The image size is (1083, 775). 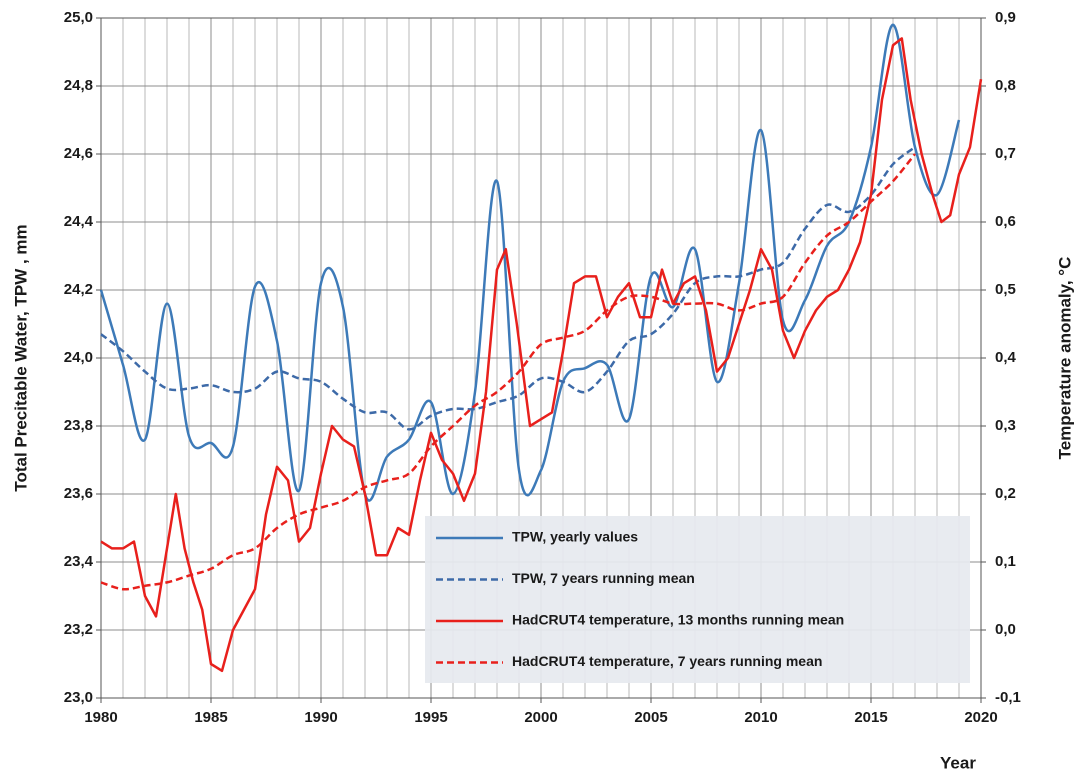 What do you see at coordinates (78, 697) in the screenshot?
I see `y-tick-label: 23,0` at bounding box center [78, 697].